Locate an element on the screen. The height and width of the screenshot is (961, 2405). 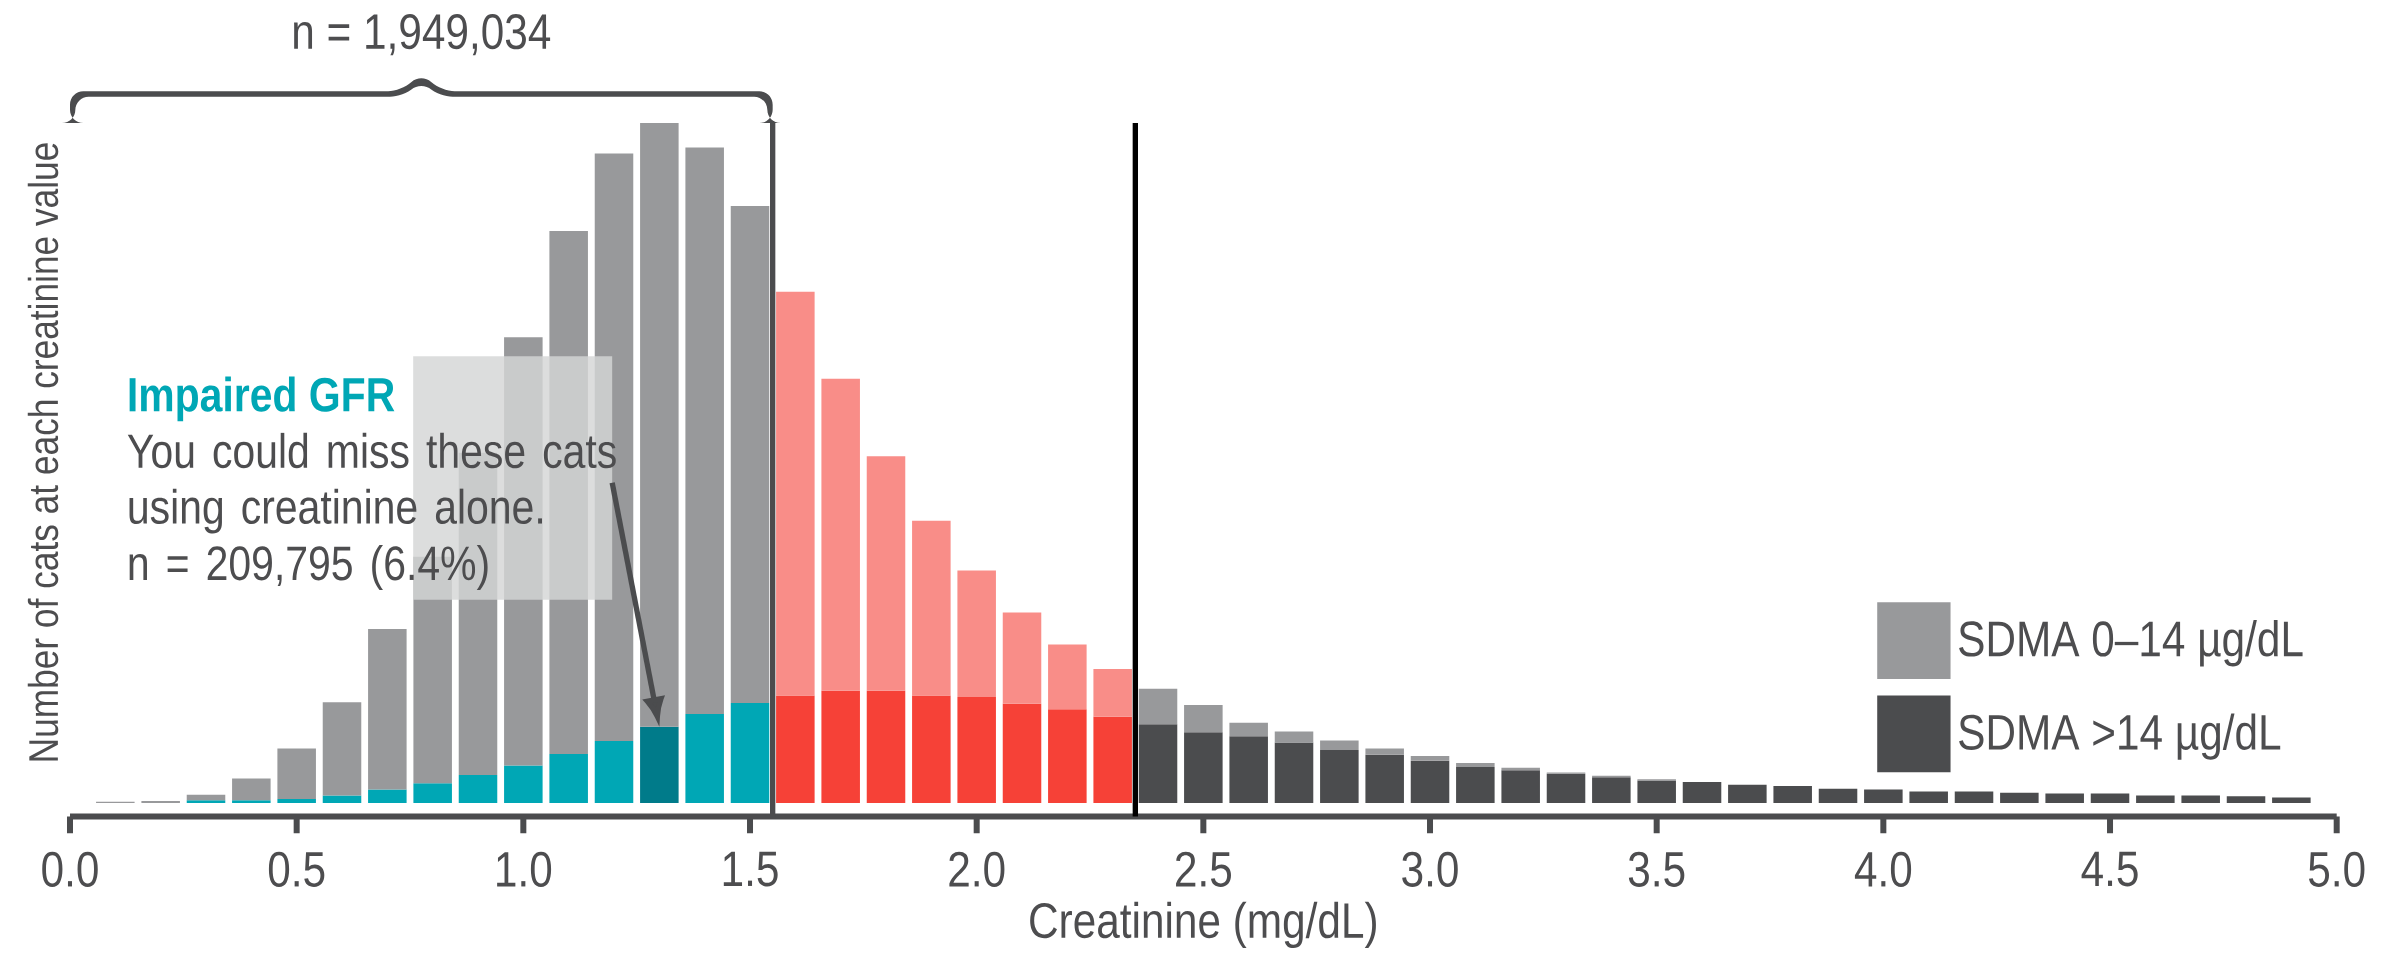
x-tick-label: 3.0 is located at coordinates (1430, 869).